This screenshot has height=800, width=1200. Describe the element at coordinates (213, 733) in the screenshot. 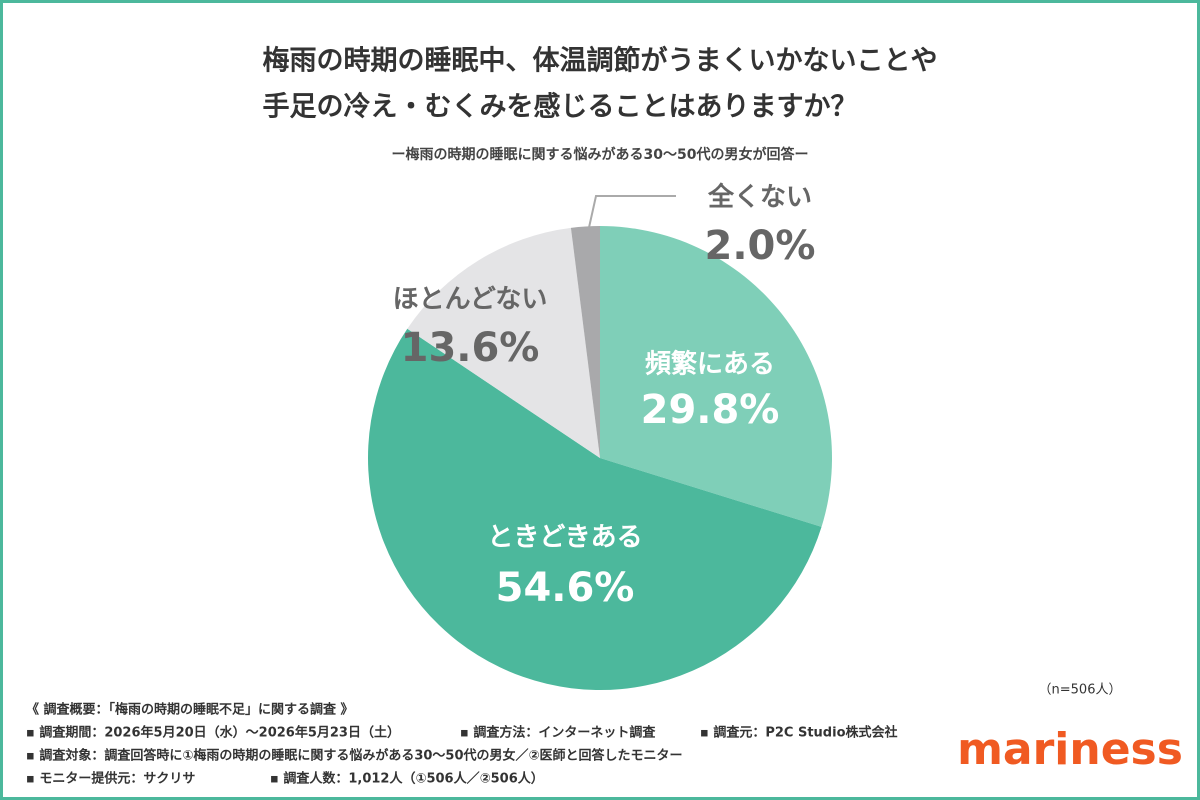

I see `footer-line: ▪ 調査期間：2026年5月20日（水）〜2026年5月23日（土）` at that location.